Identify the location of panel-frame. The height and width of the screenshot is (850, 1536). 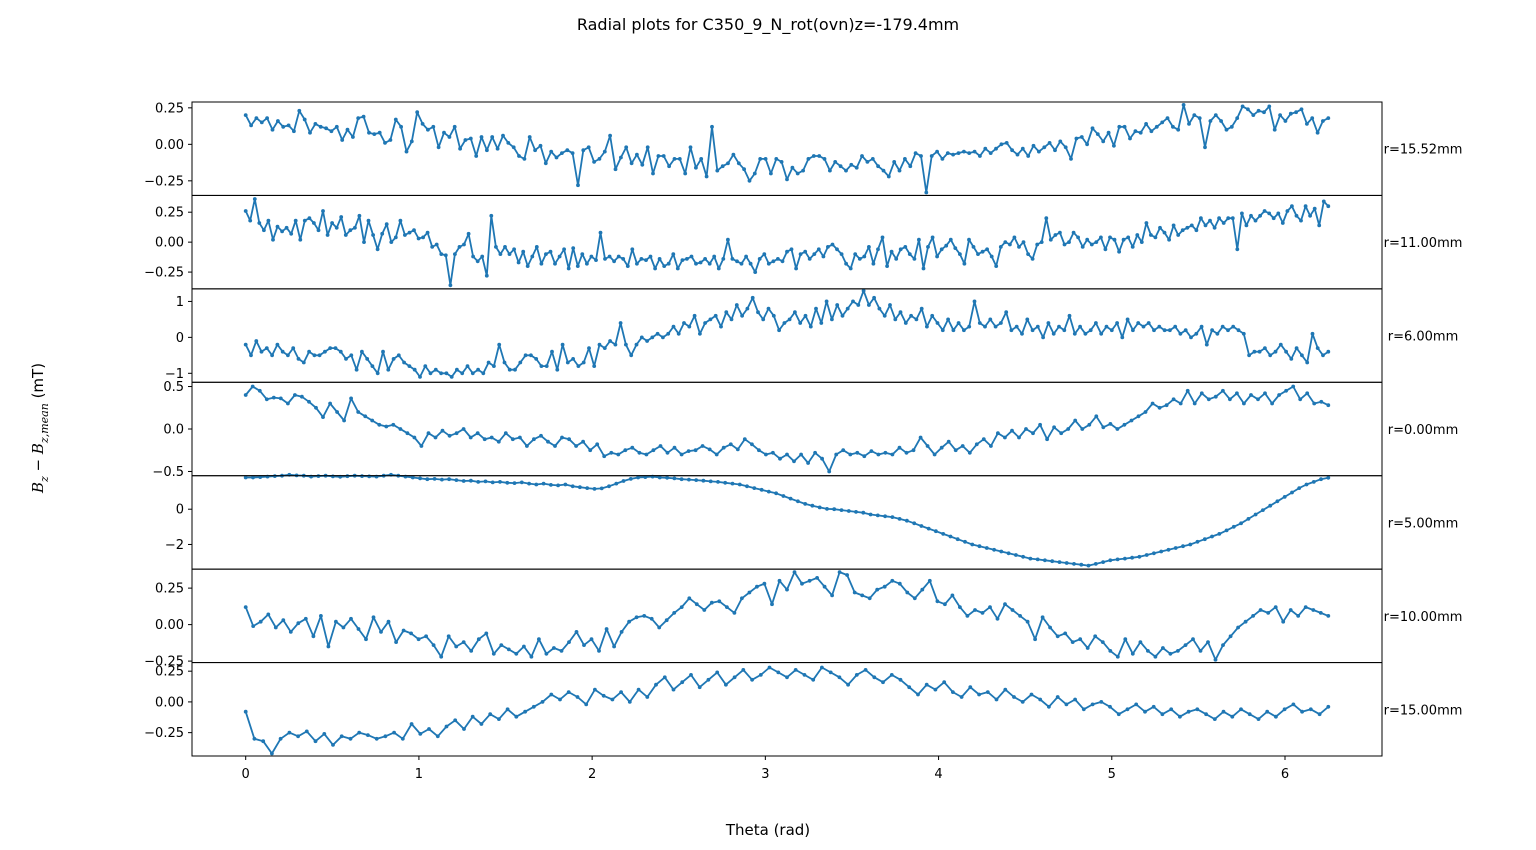
(787, 522).